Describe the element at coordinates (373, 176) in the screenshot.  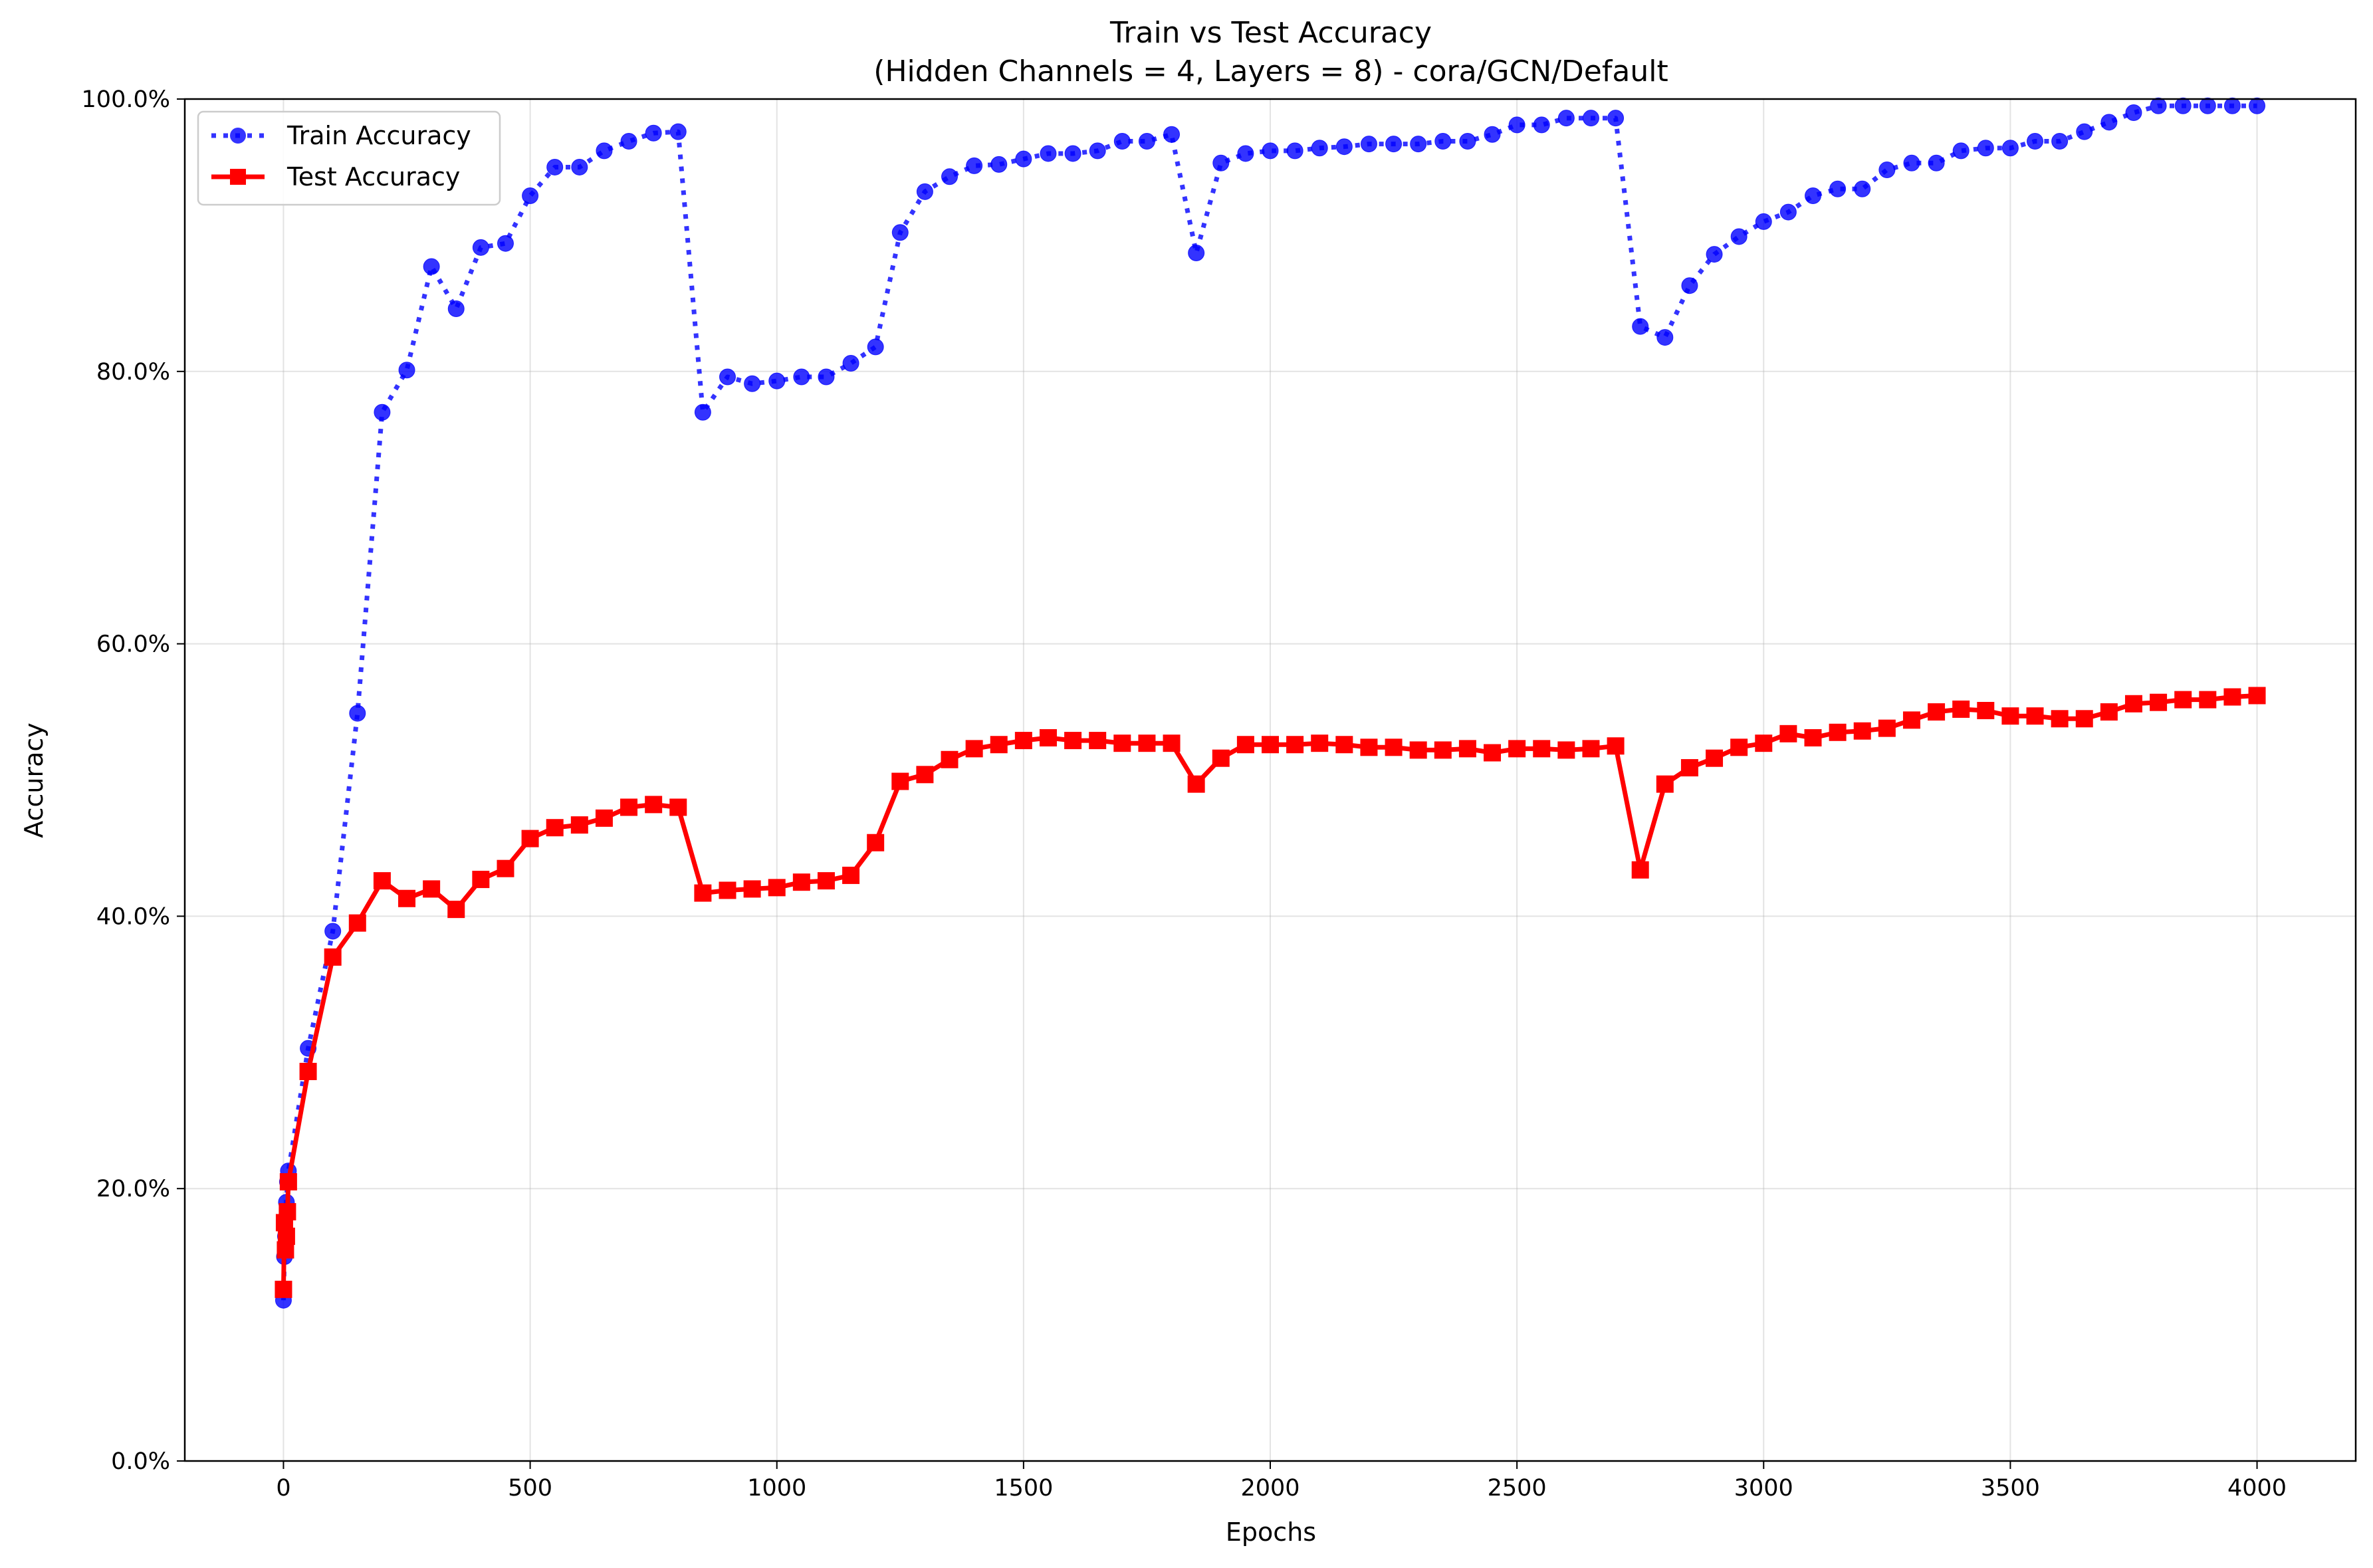
I see `legend-test-label: Test Accuracy` at that location.